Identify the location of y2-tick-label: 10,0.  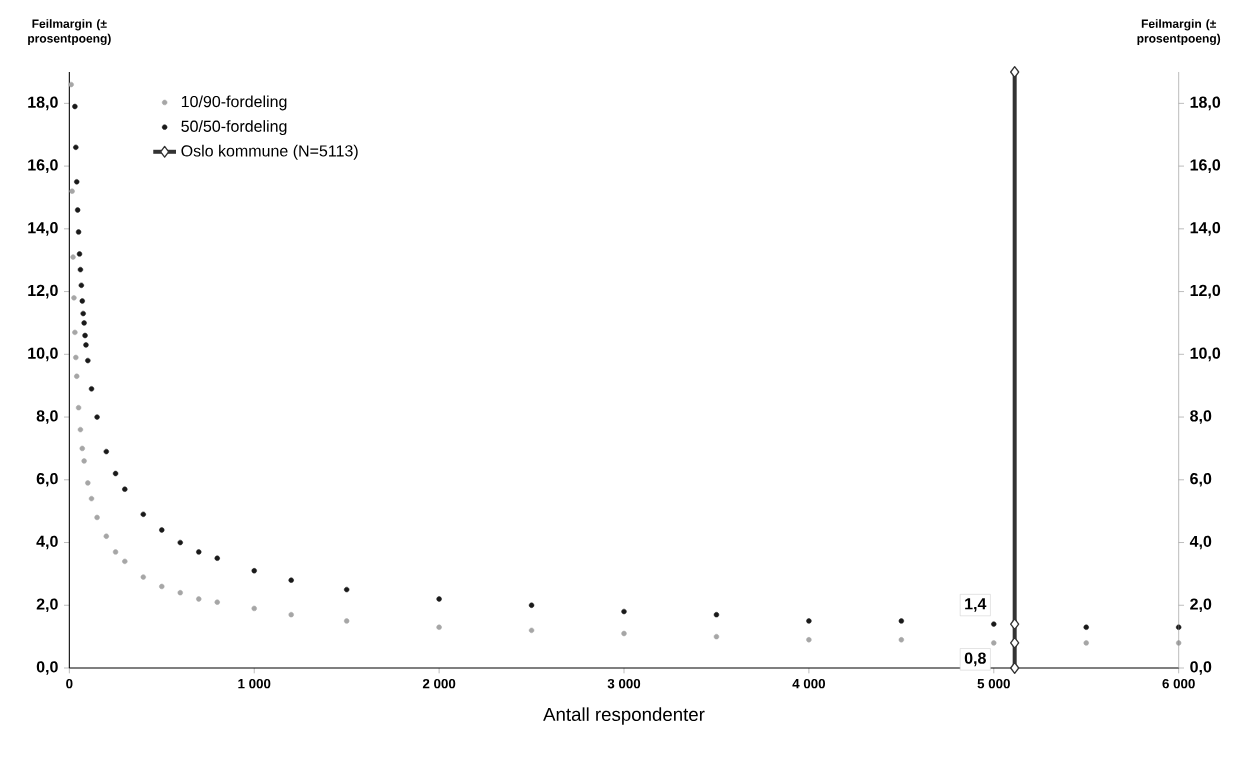
(1205, 354).